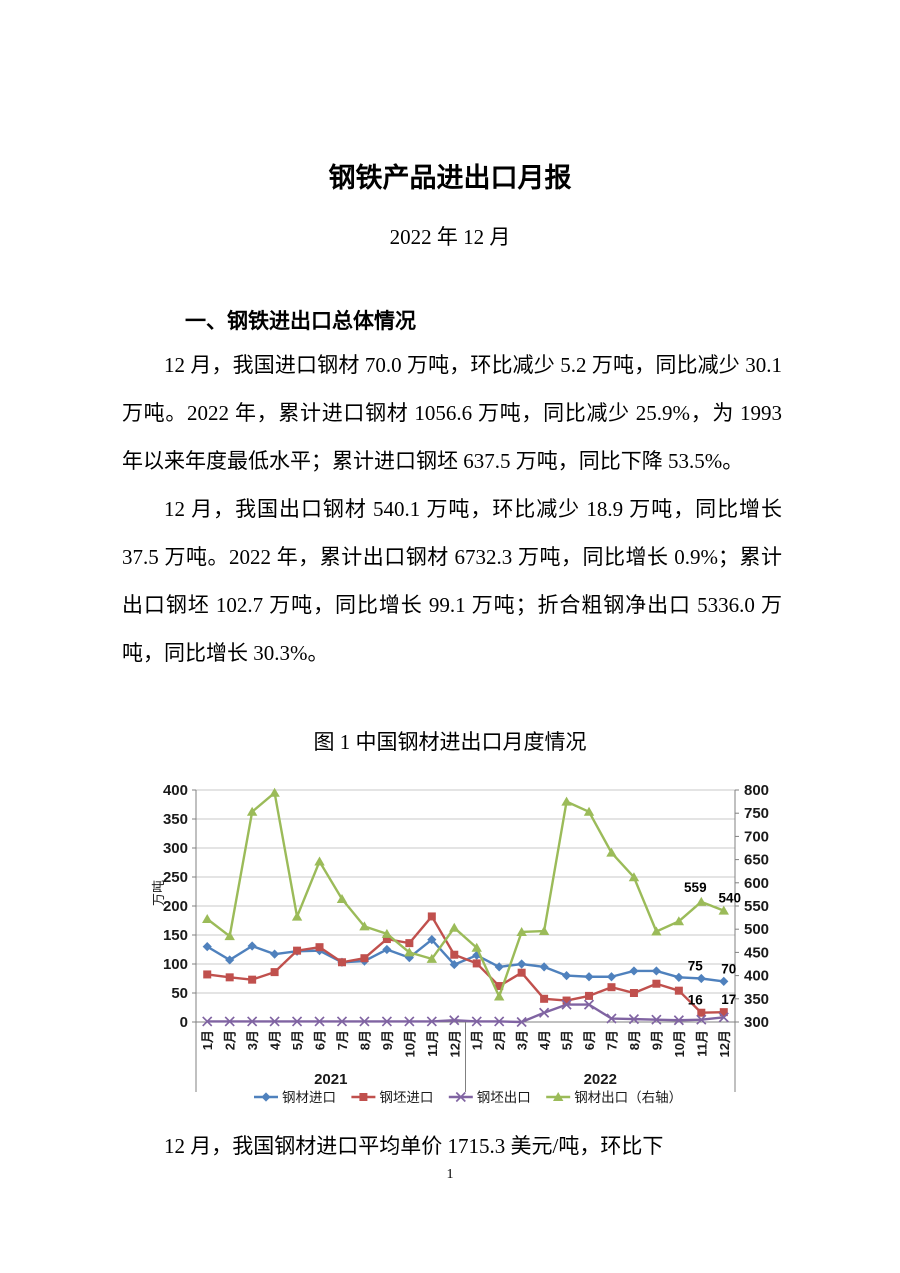 The width and height of the screenshot is (900, 1273). What do you see at coordinates (450, 1174) in the screenshot?
I see `page-number: 1` at bounding box center [450, 1174].